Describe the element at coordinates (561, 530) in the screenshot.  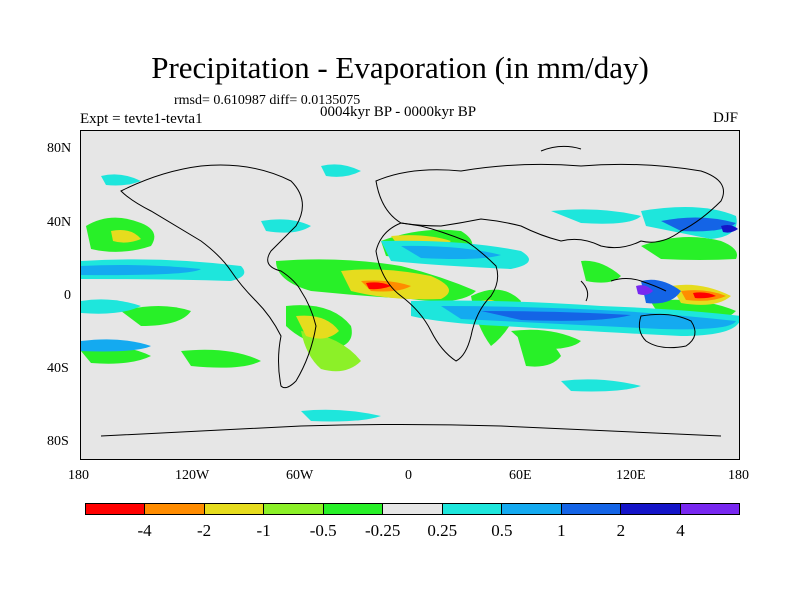
I see `colorbar-tick-label: 1` at that location.